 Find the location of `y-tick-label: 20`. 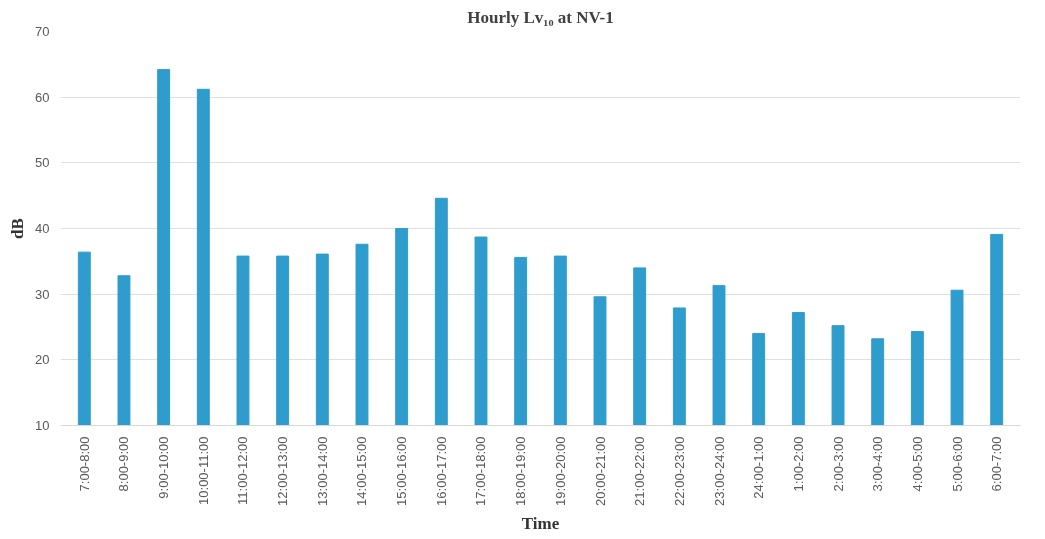

y-tick-label: 20 is located at coordinates (42, 360).